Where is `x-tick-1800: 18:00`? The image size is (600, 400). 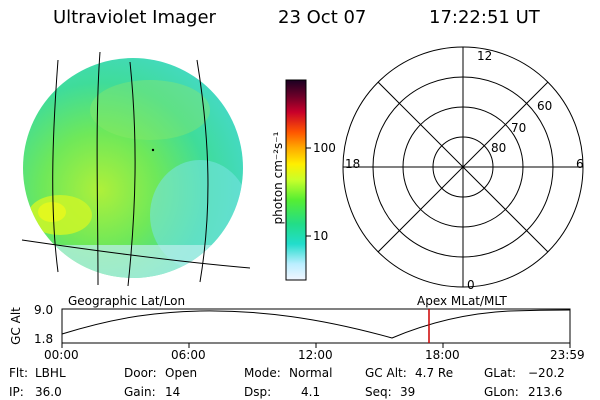
x-tick-1800: 18:00 is located at coordinates (442, 355).